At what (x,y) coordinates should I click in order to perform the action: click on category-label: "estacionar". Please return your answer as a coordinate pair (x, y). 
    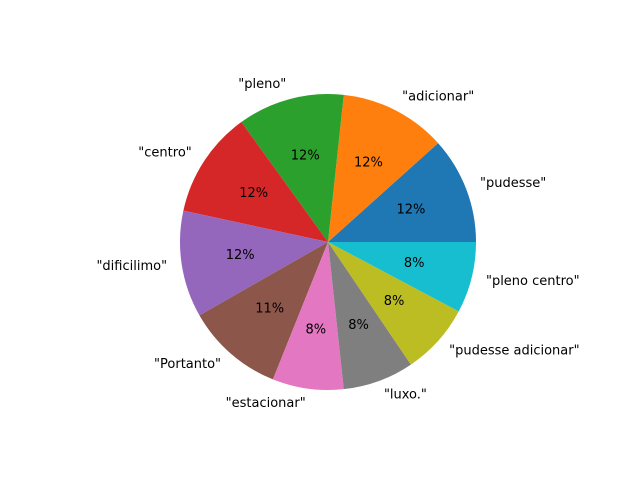
    Looking at the image, I should click on (266, 403).